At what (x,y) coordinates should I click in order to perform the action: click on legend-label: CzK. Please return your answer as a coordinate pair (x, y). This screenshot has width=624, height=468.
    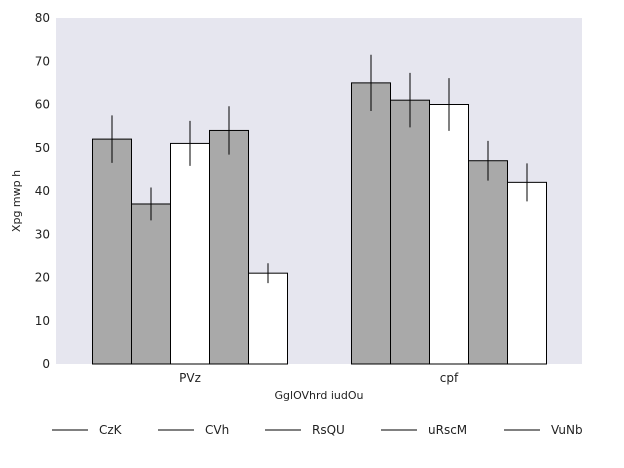
    Looking at the image, I should click on (111, 430).